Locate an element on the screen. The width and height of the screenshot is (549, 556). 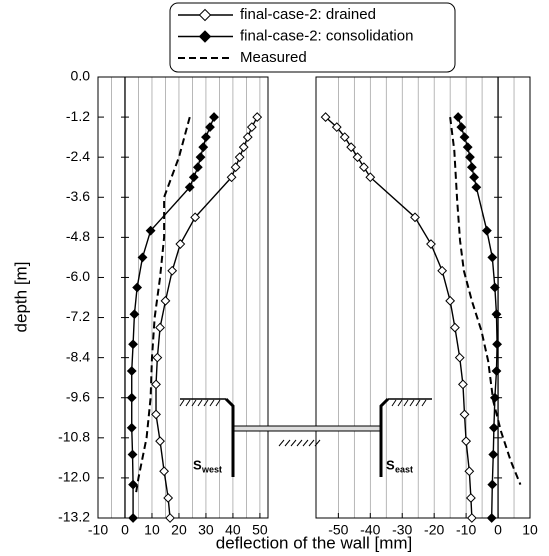
x-tick-label: 10 is located at coordinates (530, 530).